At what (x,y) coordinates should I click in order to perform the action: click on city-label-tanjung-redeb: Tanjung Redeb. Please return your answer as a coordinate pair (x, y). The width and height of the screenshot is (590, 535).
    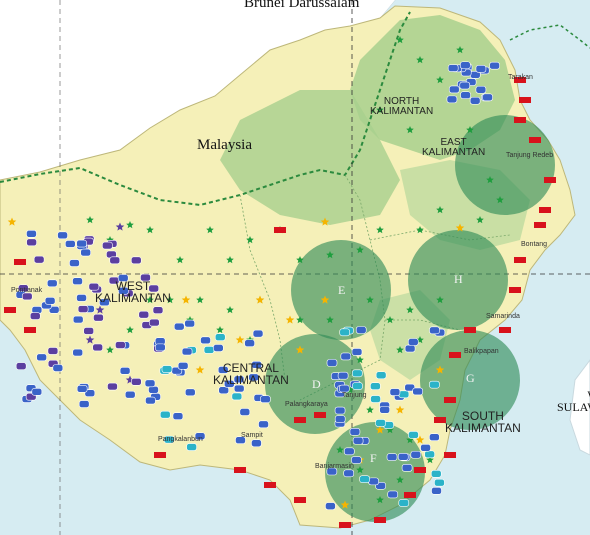
    Looking at the image, I should click on (530, 155).